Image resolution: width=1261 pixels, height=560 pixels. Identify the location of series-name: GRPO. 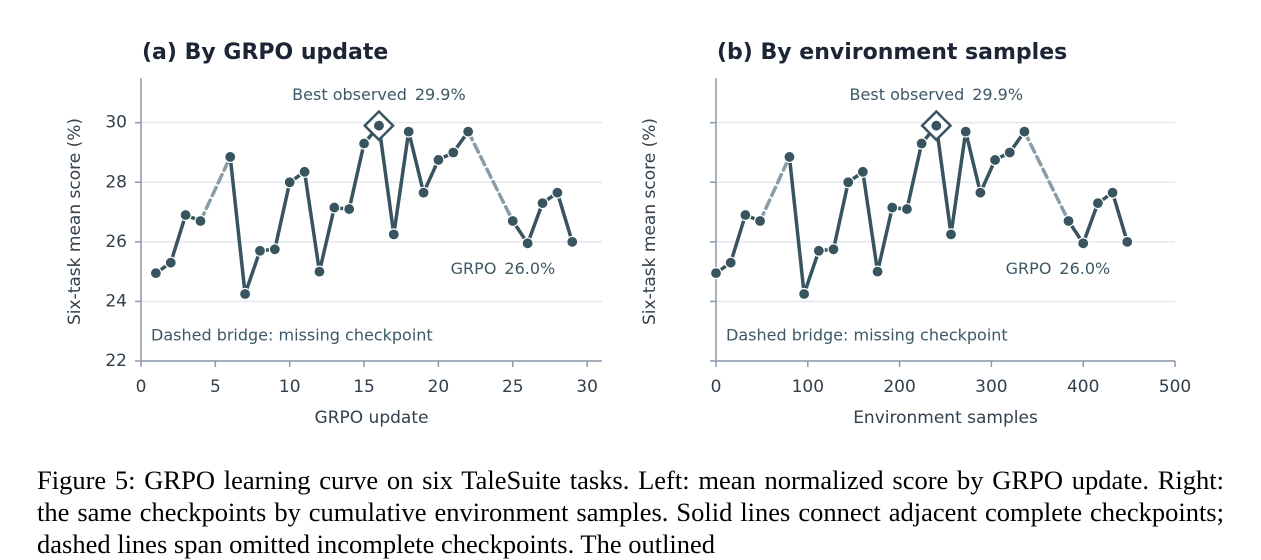
(474, 267).